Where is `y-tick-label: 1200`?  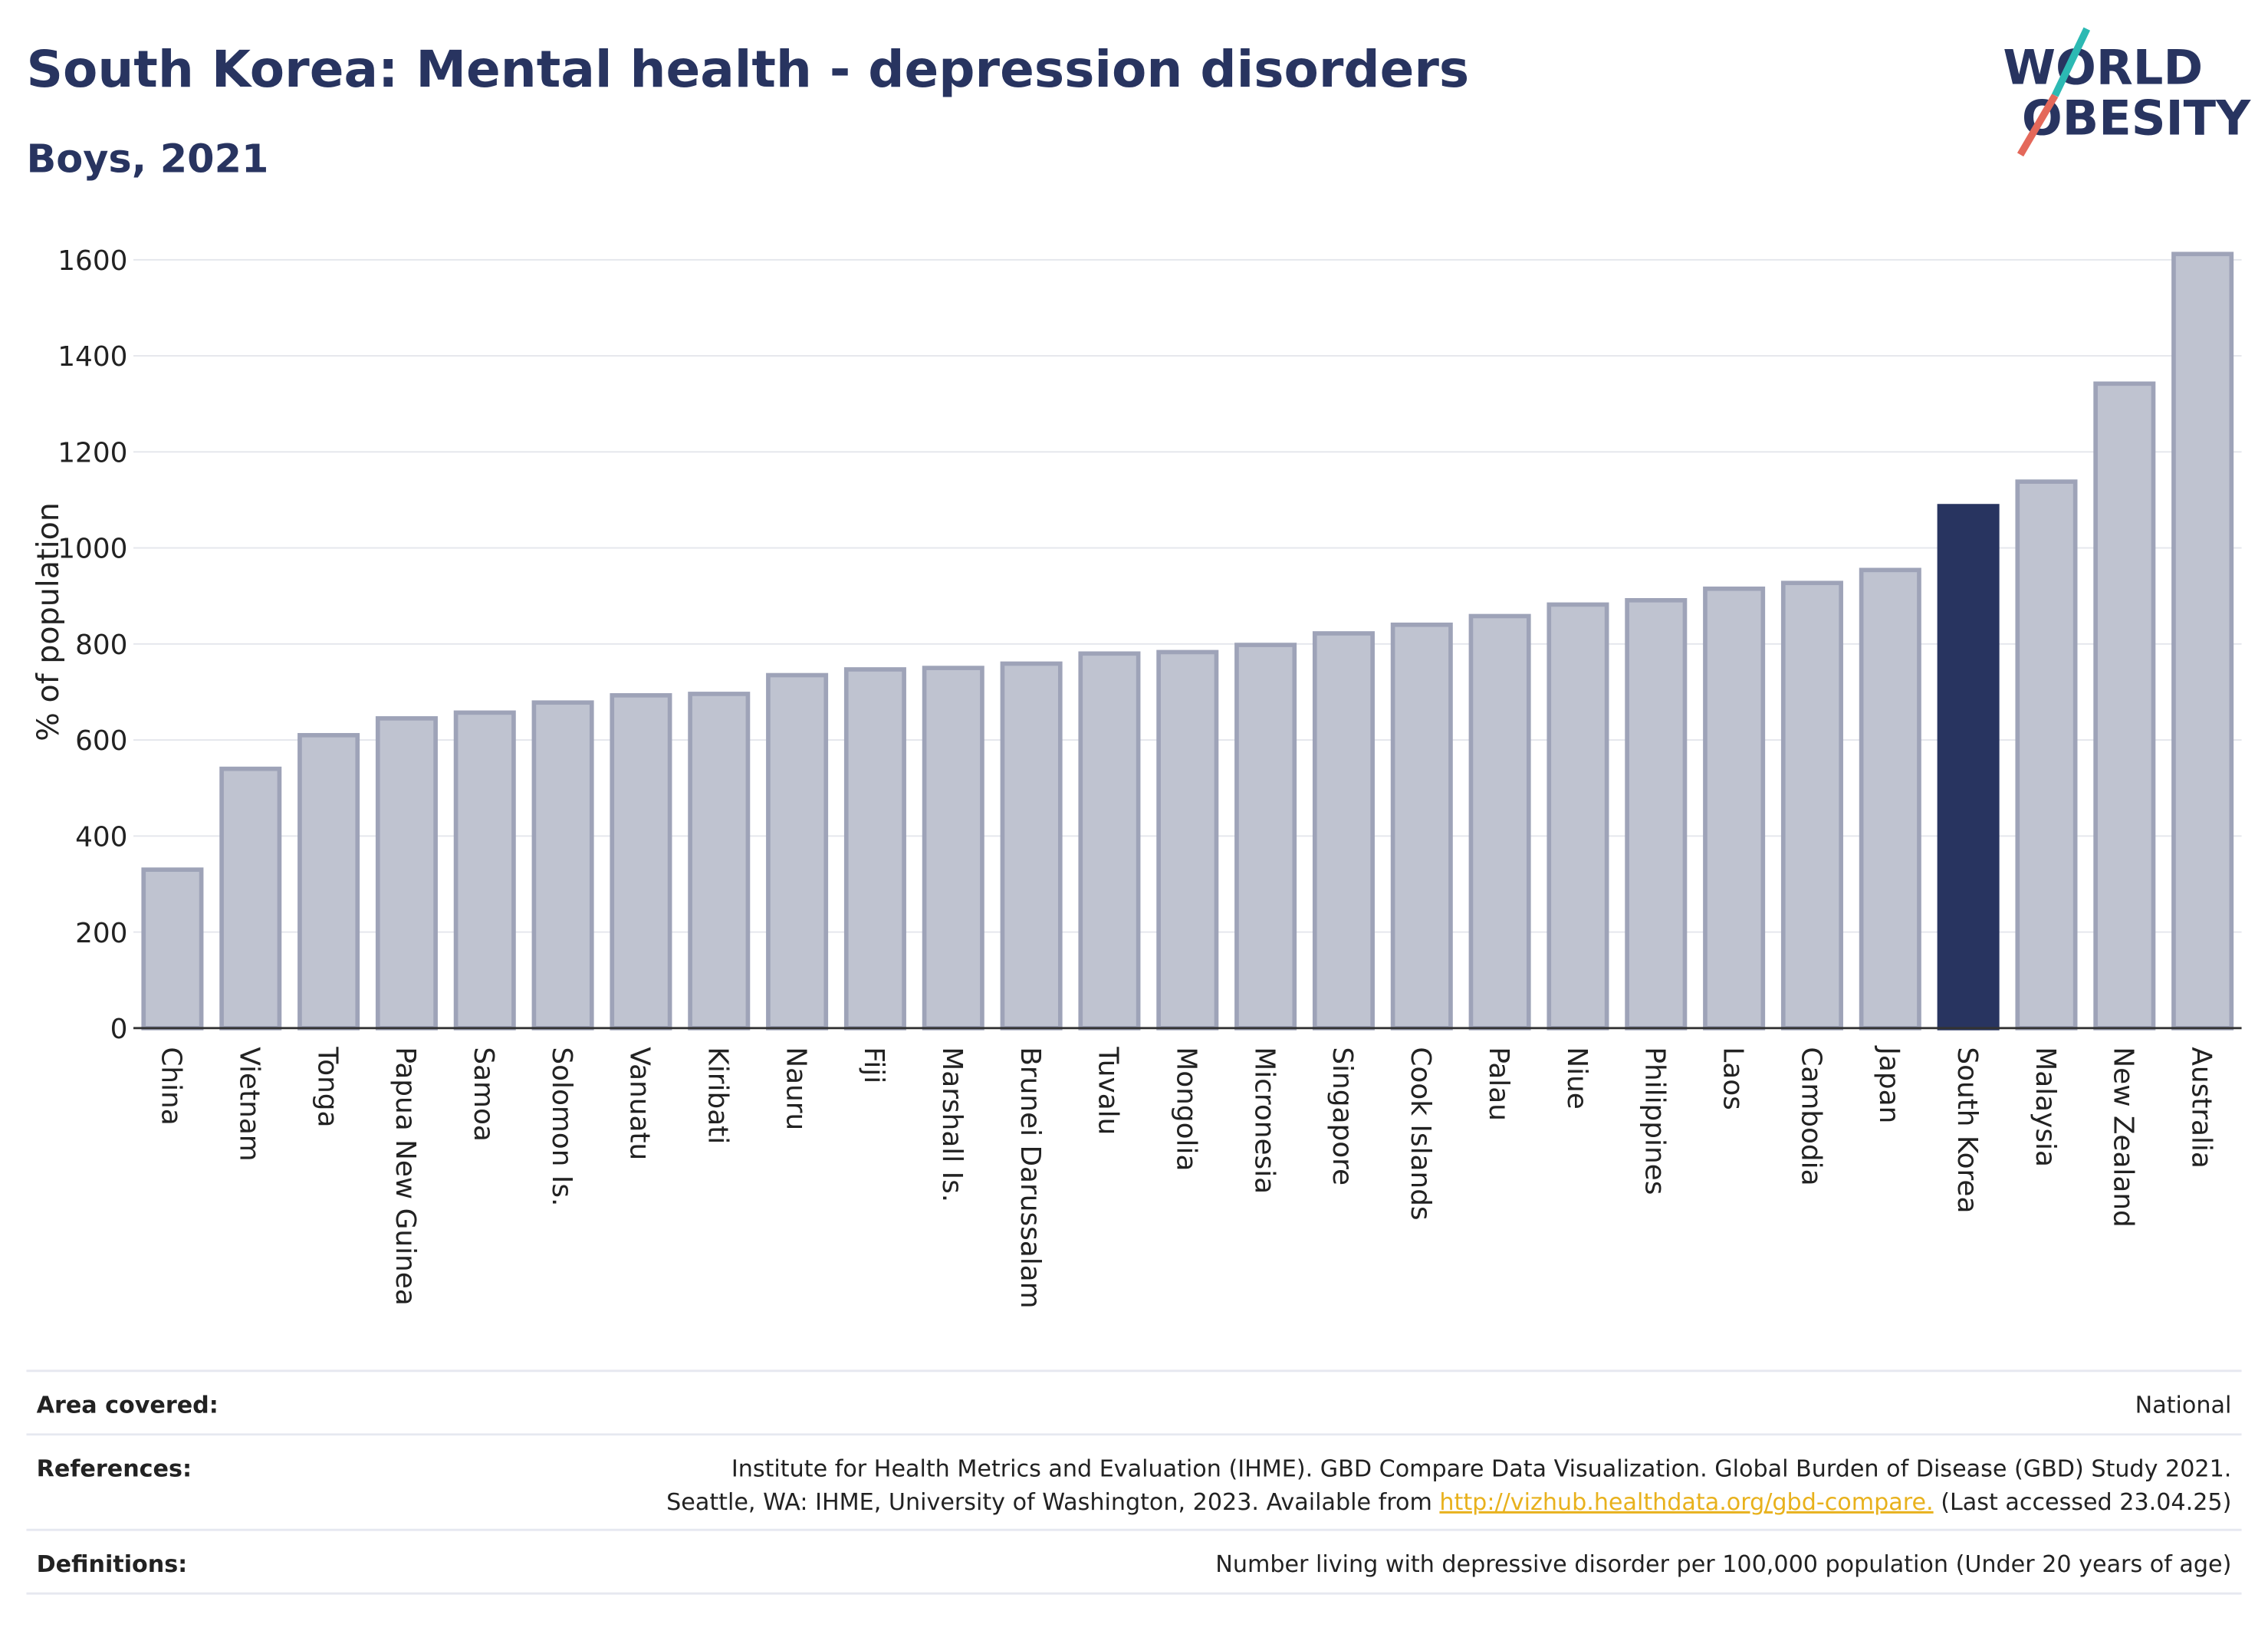
y-tick-label: 1200 is located at coordinates (92, 453).